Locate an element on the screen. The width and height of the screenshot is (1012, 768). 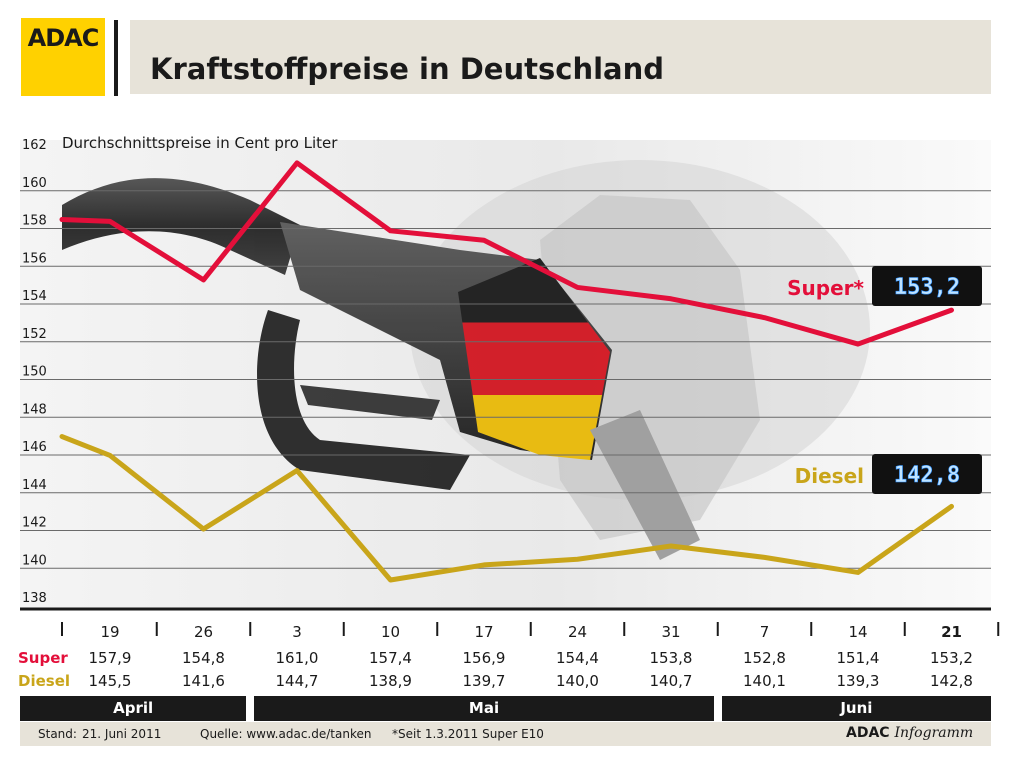
diesel-price-display: 142,8 is located at coordinates (927, 474).